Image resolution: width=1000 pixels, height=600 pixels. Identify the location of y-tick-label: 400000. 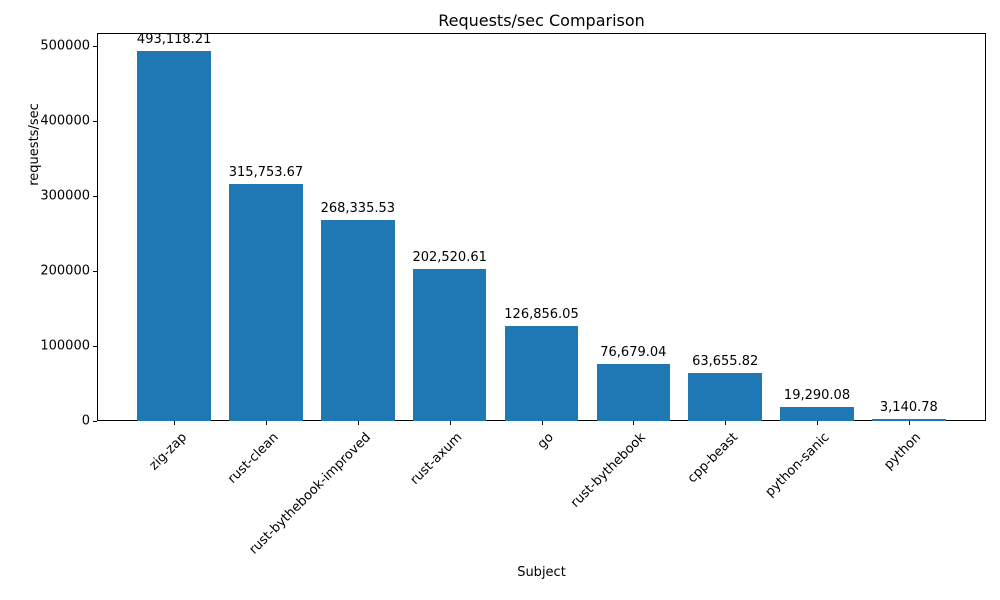
(65, 121).